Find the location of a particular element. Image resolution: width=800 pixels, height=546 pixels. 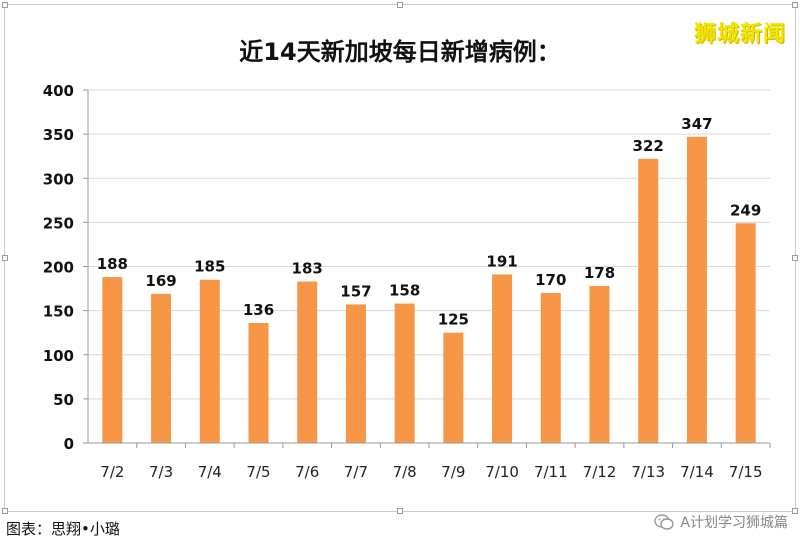

y-tick-label: 100 is located at coordinates (58, 356).